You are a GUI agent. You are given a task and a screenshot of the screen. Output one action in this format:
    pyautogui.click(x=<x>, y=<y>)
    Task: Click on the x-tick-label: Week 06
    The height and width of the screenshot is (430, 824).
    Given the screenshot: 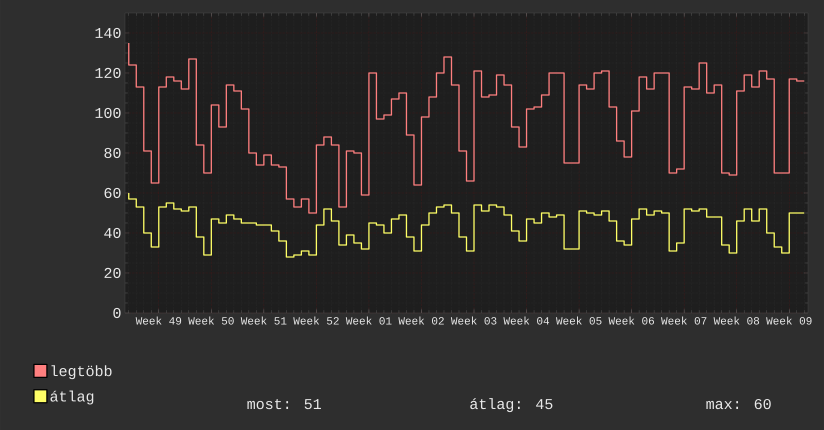 What is the action you would take?
    pyautogui.click(x=631, y=320)
    